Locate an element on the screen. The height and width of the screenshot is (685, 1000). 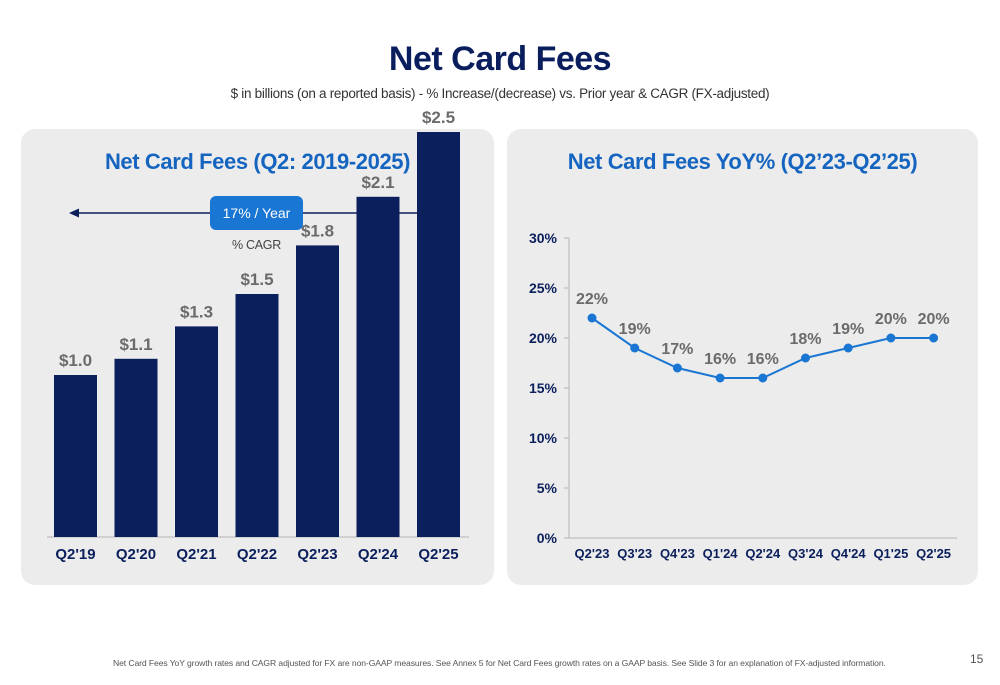
y-tick-label: 30% is located at coordinates (543, 238).